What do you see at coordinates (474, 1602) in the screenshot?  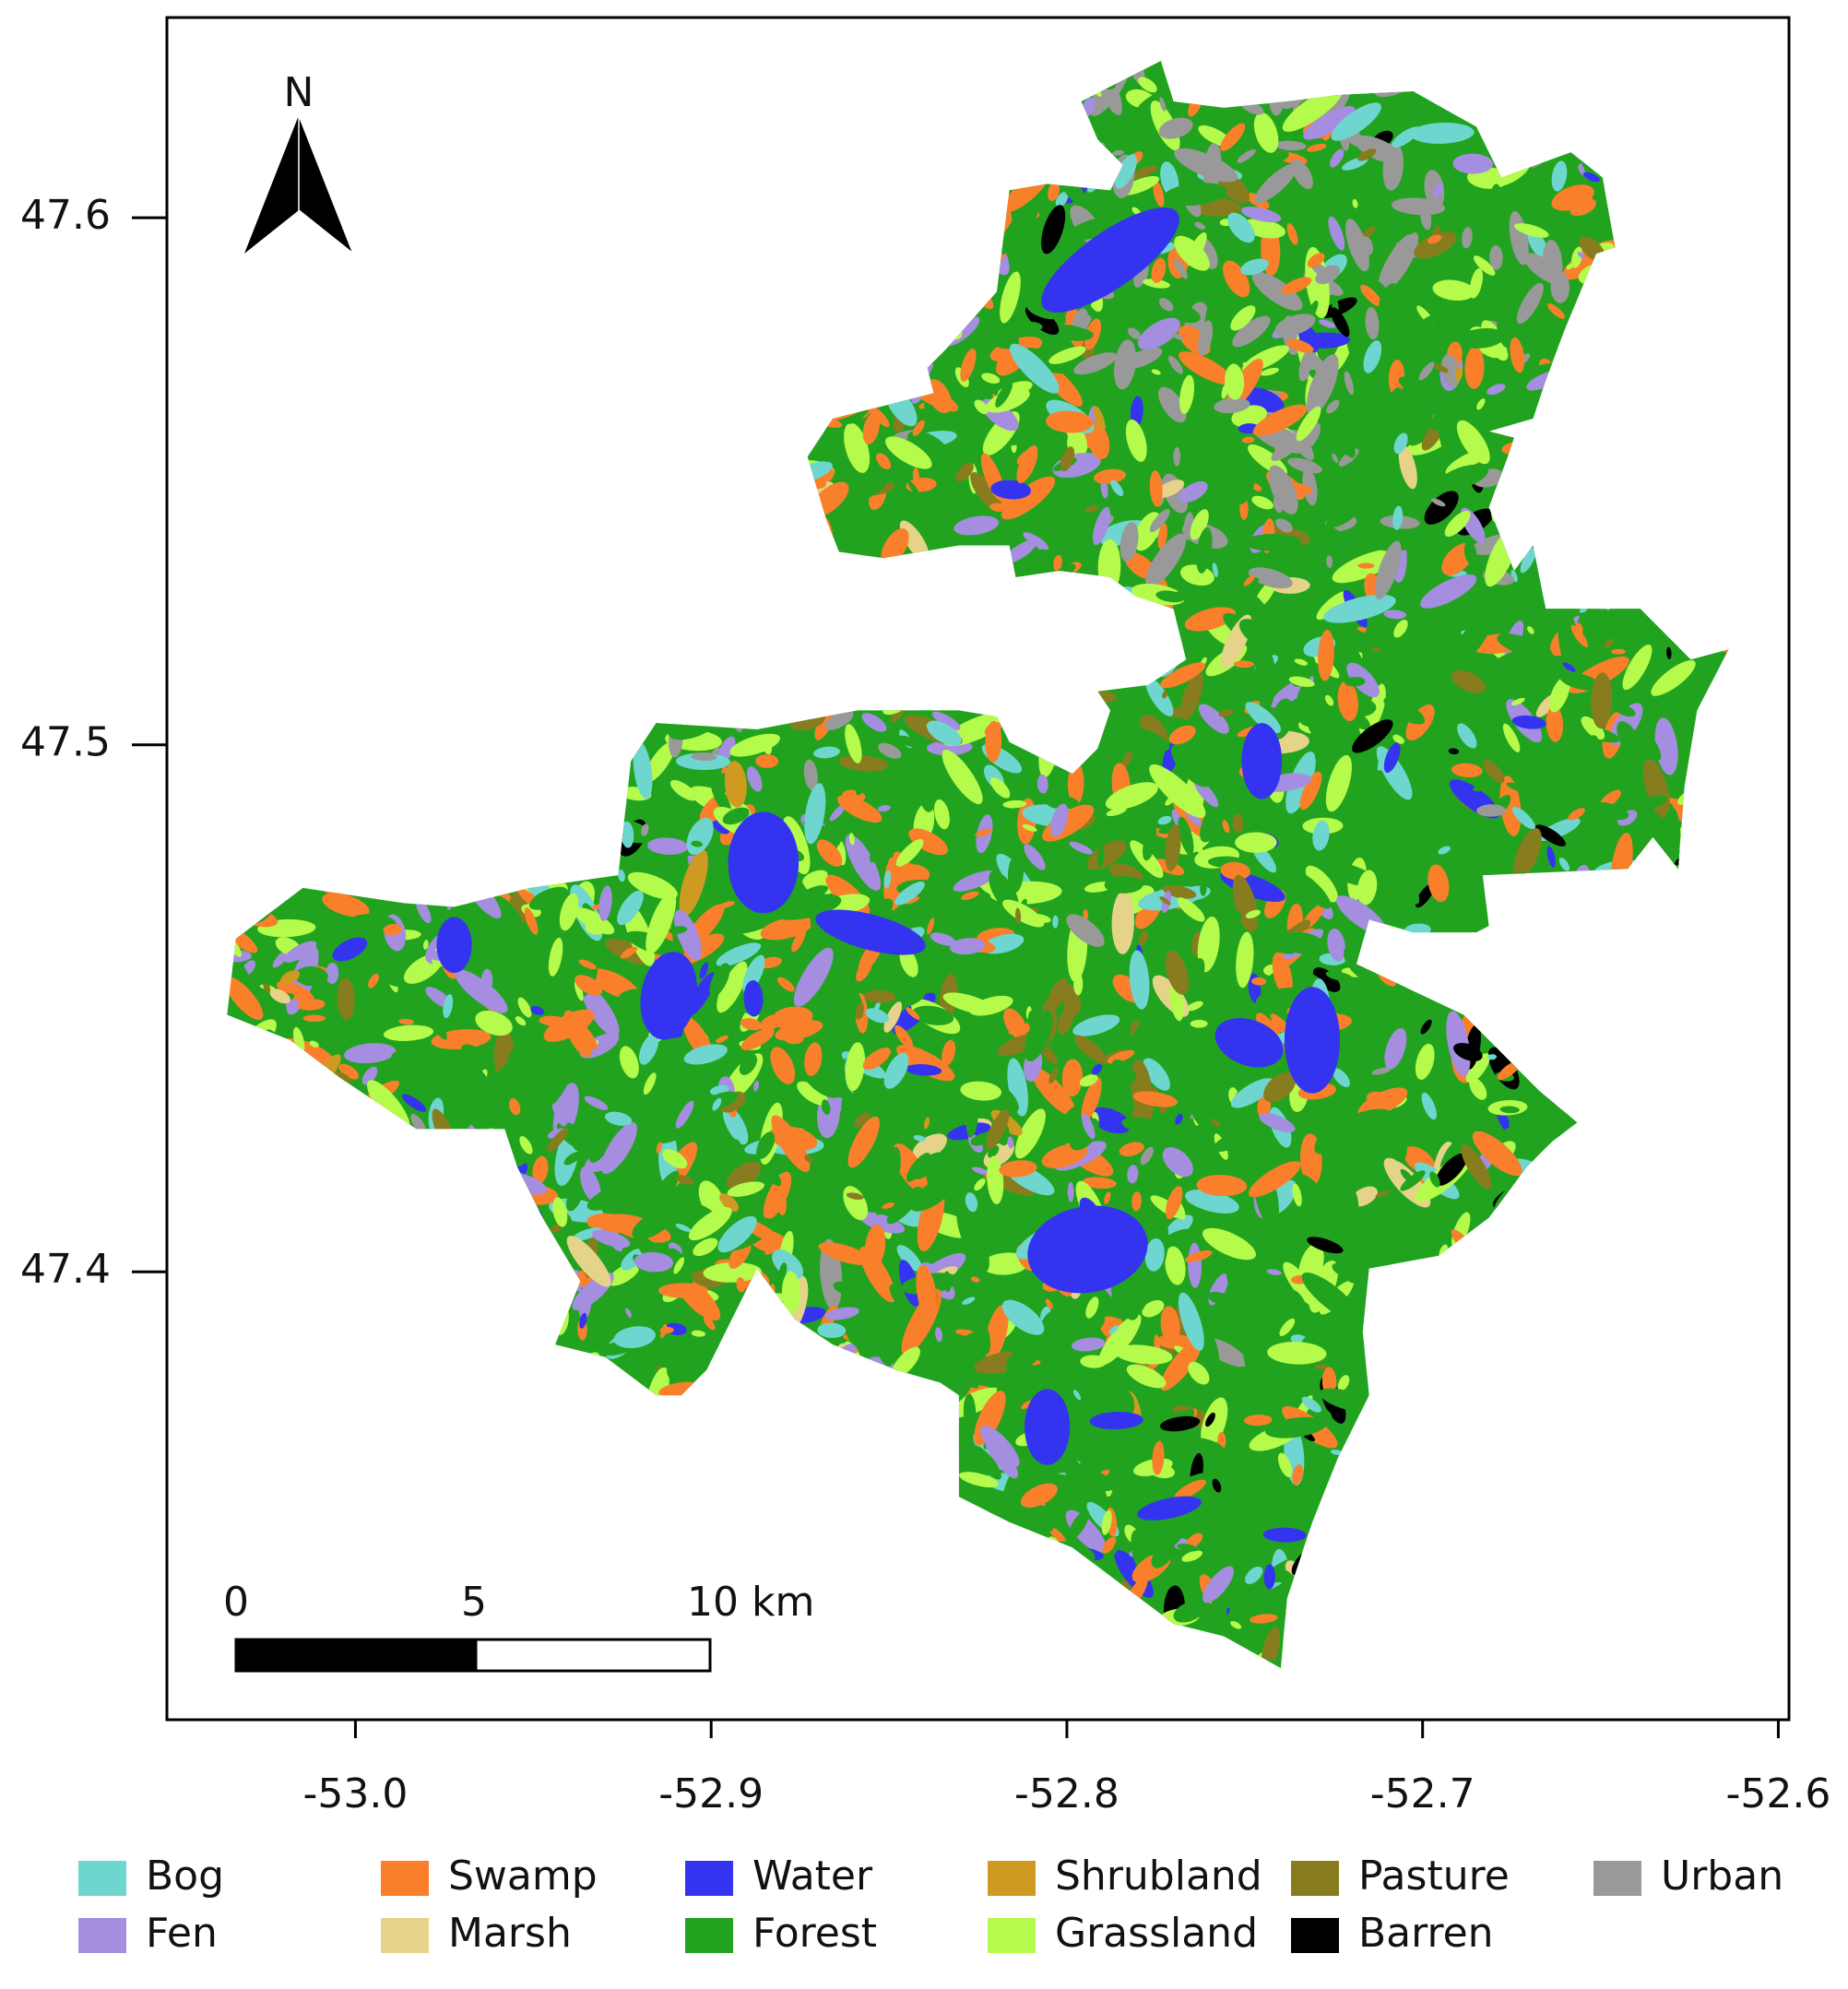 I see `scale-label: 5` at bounding box center [474, 1602].